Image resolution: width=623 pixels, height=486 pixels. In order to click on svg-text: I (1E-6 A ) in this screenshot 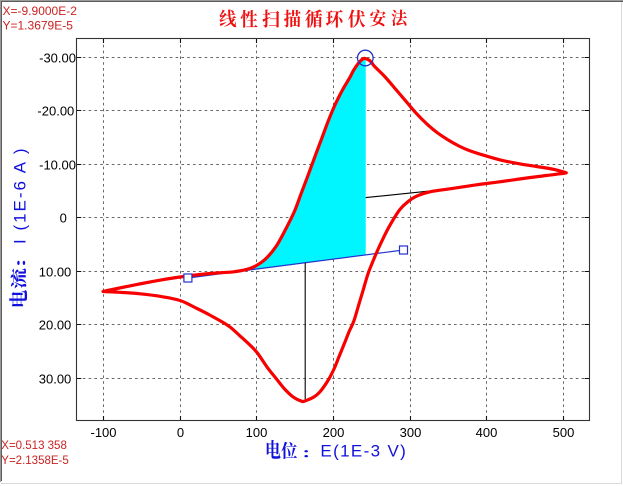, I will do `click(19, 195)`.